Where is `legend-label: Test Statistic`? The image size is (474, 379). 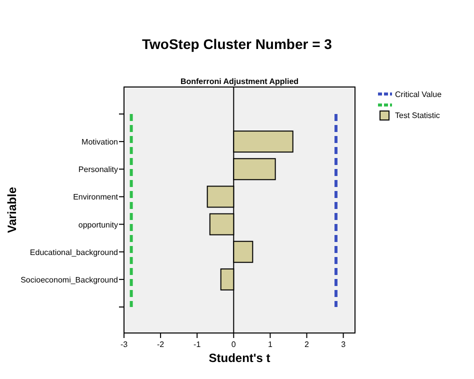 legend-label: Test Statistic is located at coordinates (417, 115).